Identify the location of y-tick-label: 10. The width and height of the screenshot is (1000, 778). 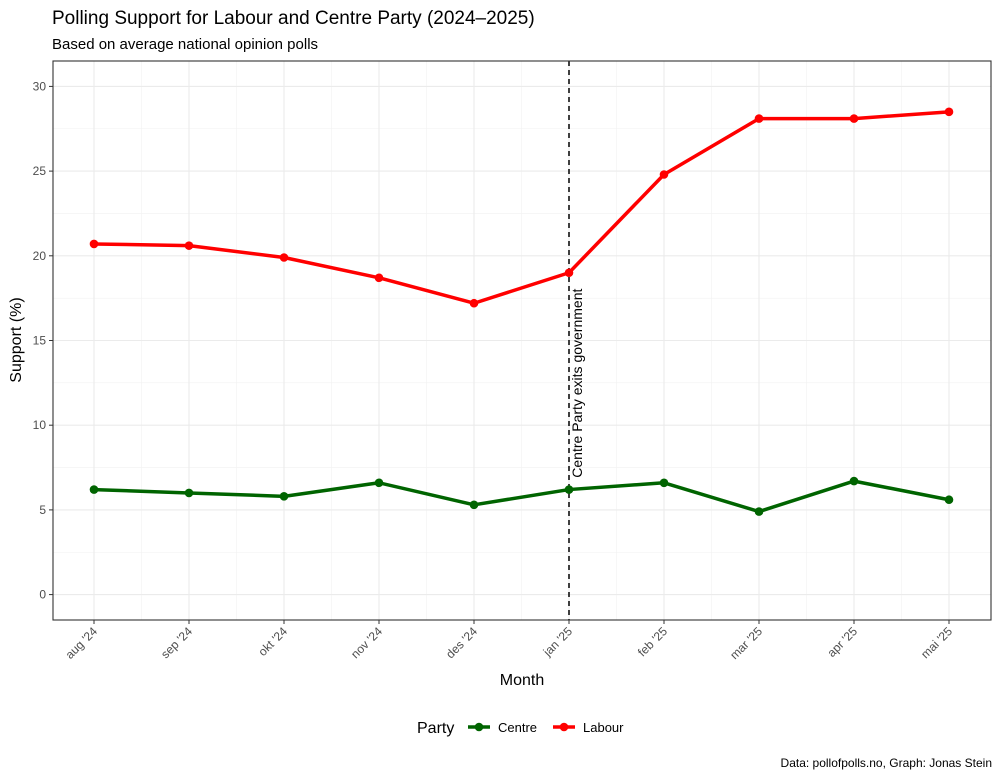
(40, 425).